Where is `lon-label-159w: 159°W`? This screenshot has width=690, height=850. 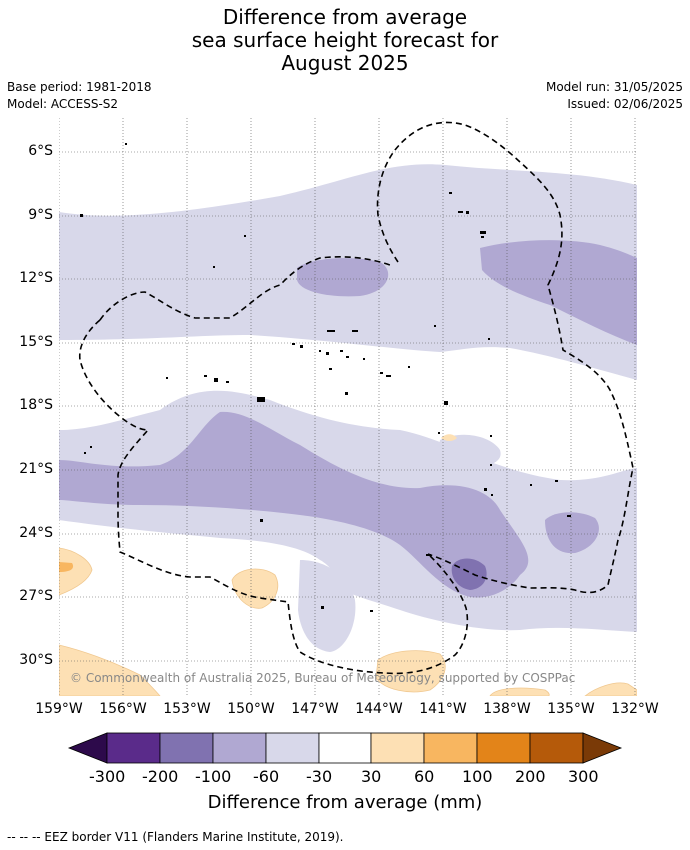
lon-label-159w: 159°W is located at coordinates (59, 709).